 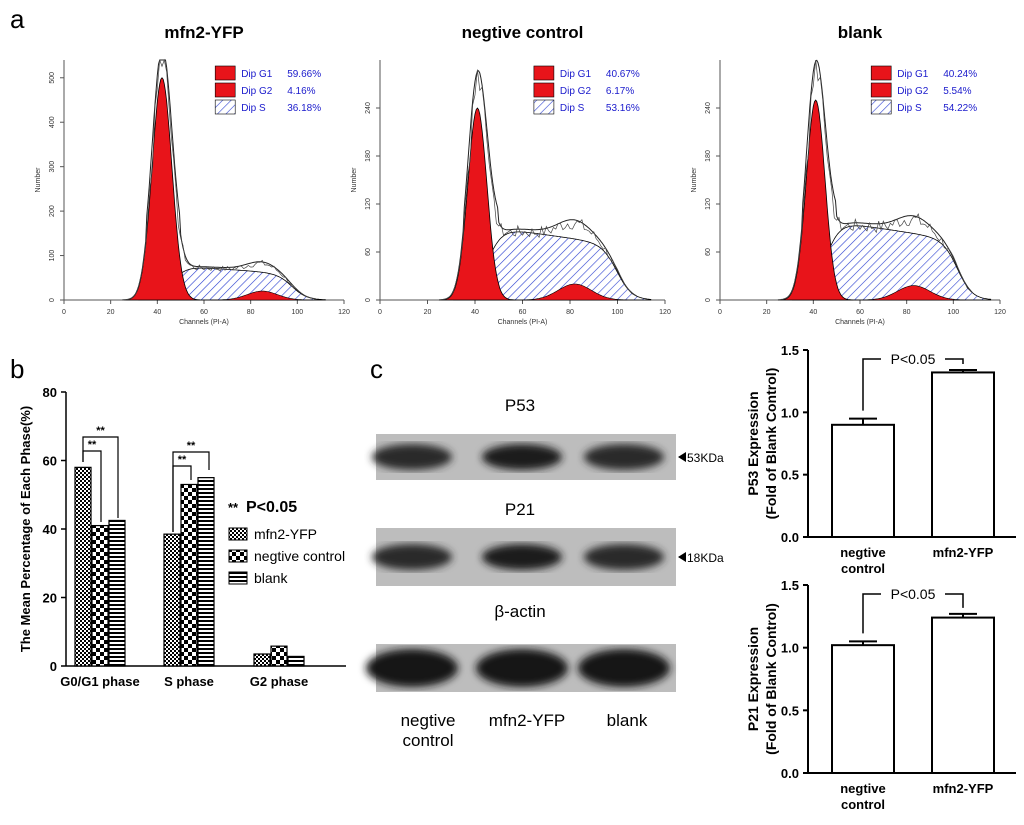 I want to click on lane-label: blank, so click(x=627, y=720).